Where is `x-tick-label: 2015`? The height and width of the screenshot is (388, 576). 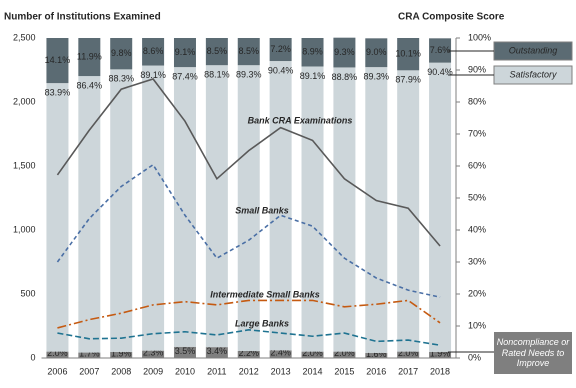
x-tick-label: 2015 is located at coordinates (344, 371).